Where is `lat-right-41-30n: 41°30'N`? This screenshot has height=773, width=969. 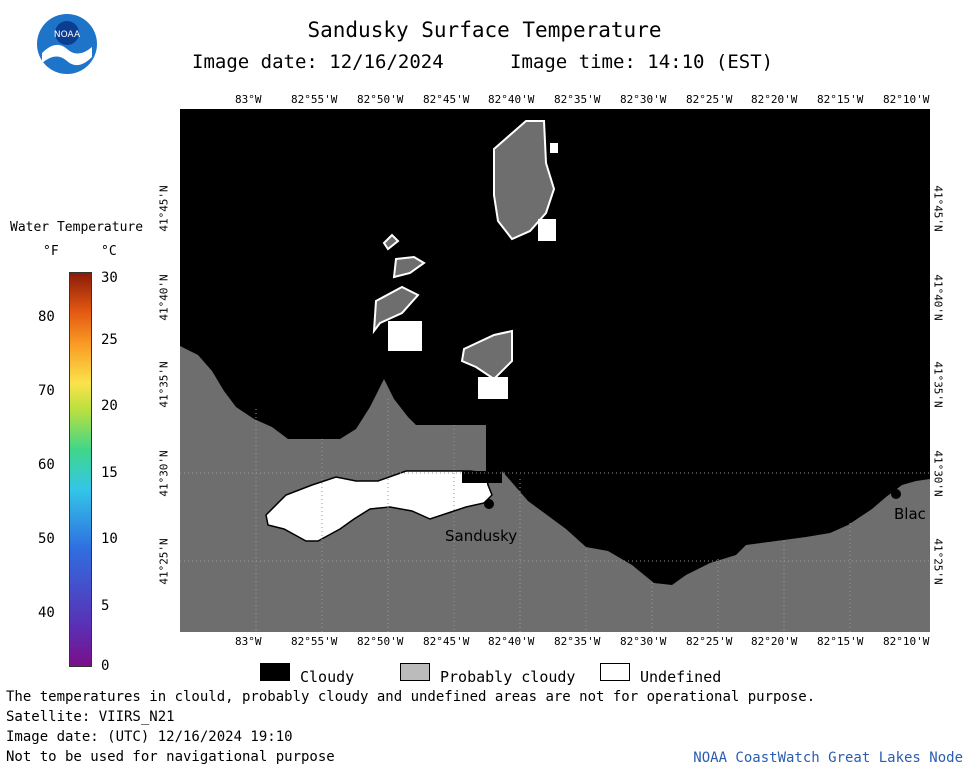 lat-right-41-30n: 41°30'N is located at coordinates (938, 473).